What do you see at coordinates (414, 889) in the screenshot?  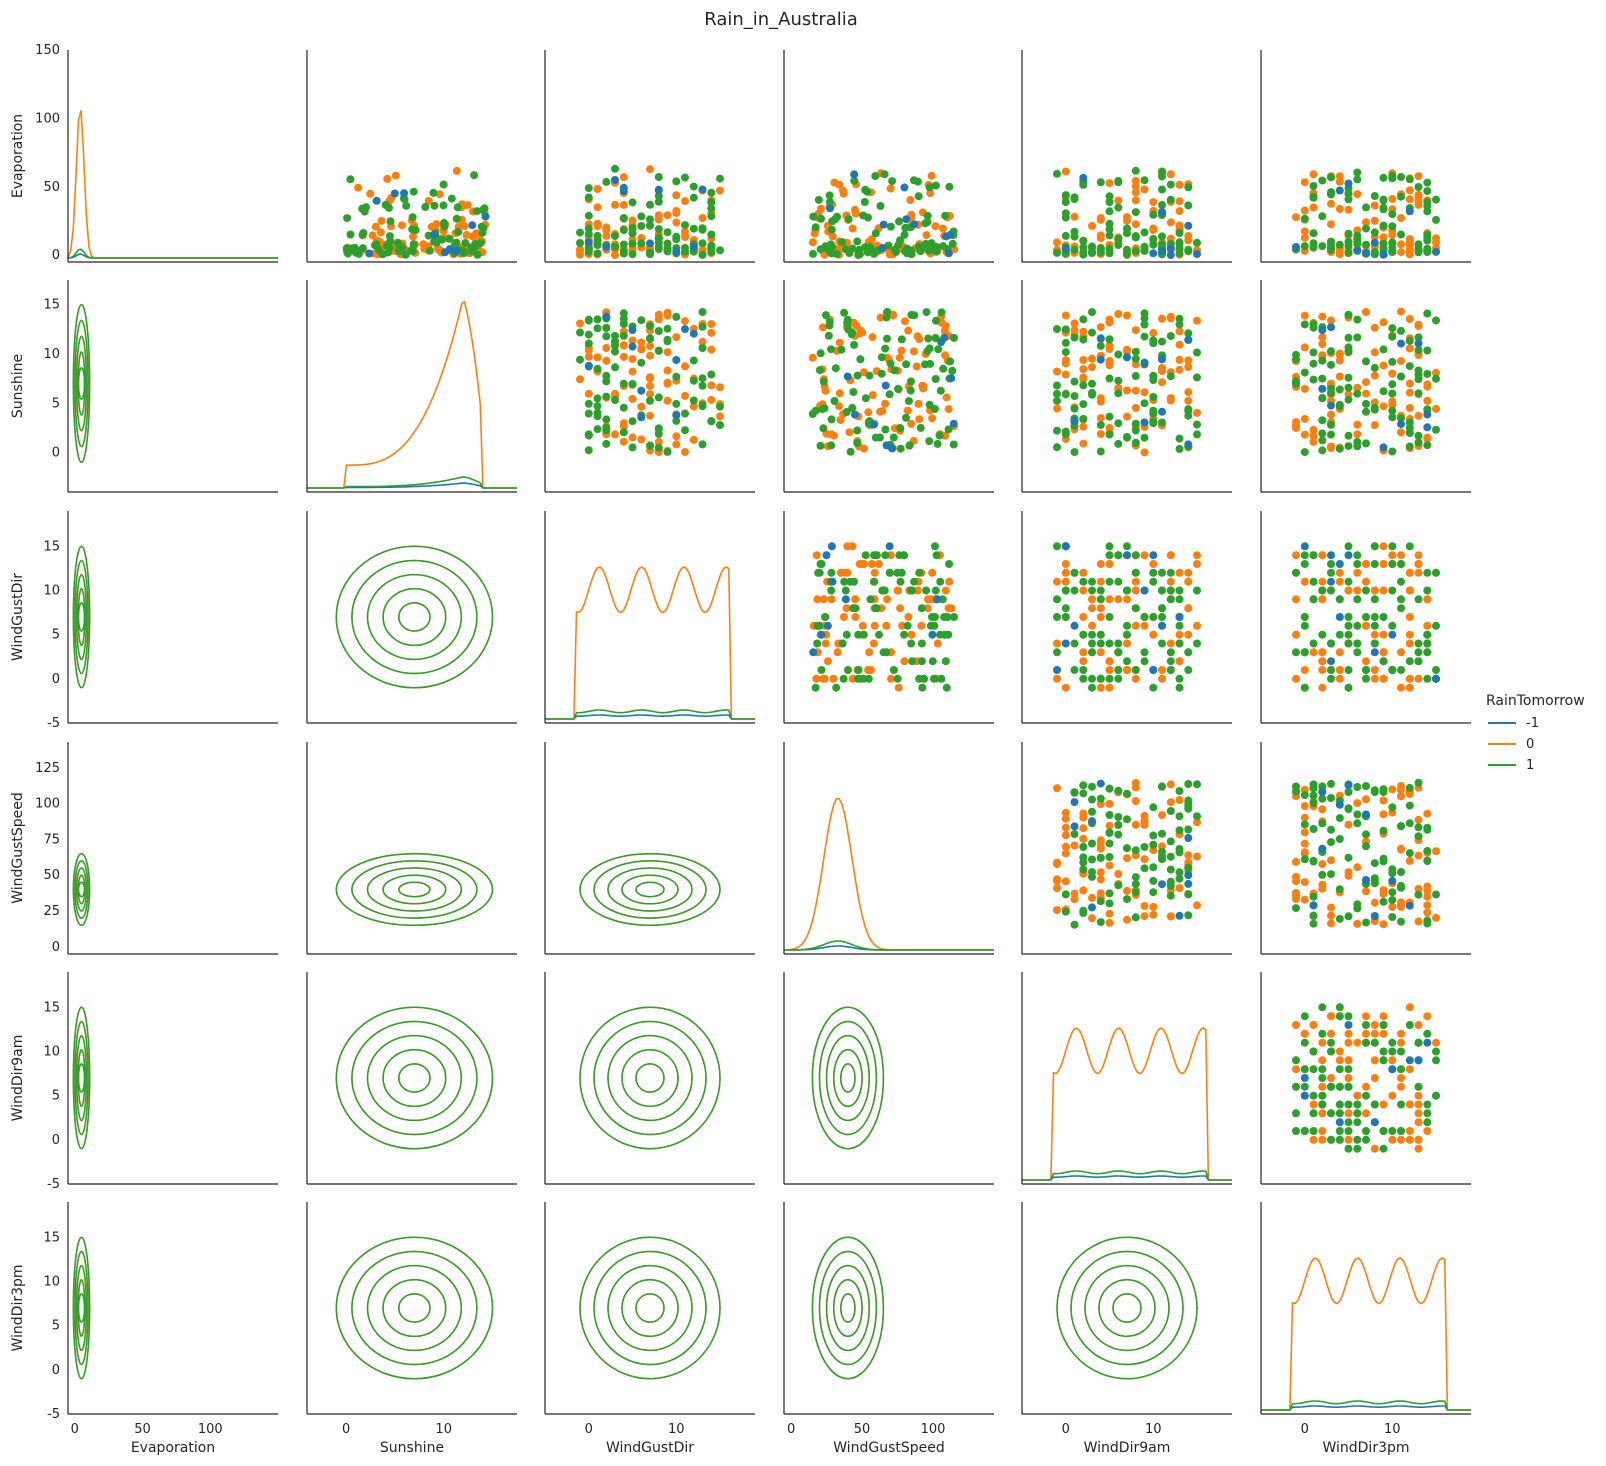 I see `kde-contour` at bounding box center [414, 889].